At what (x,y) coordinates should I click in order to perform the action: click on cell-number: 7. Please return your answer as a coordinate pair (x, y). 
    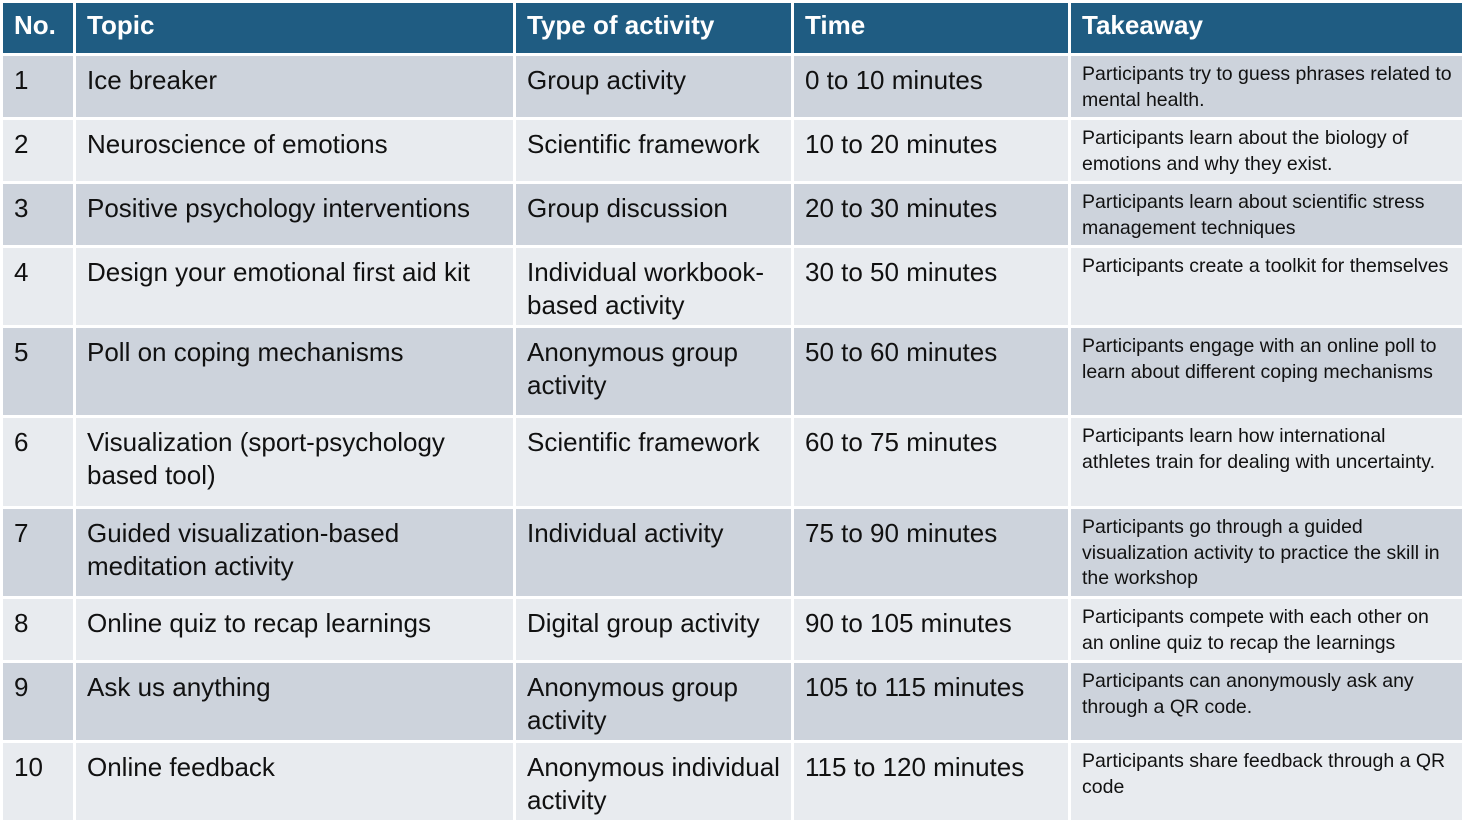
    Looking at the image, I should click on (38, 552).